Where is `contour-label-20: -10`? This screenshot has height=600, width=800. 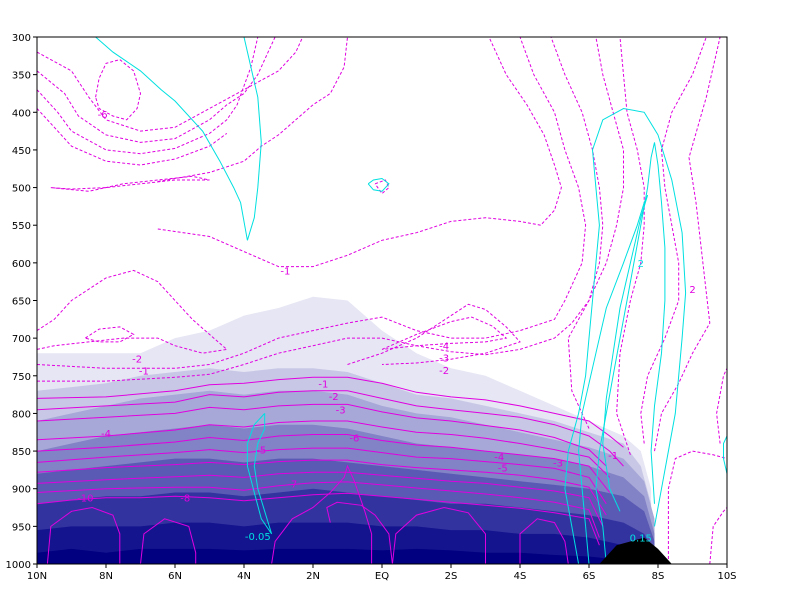 contour-label-20: -10 is located at coordinates (85, 499).